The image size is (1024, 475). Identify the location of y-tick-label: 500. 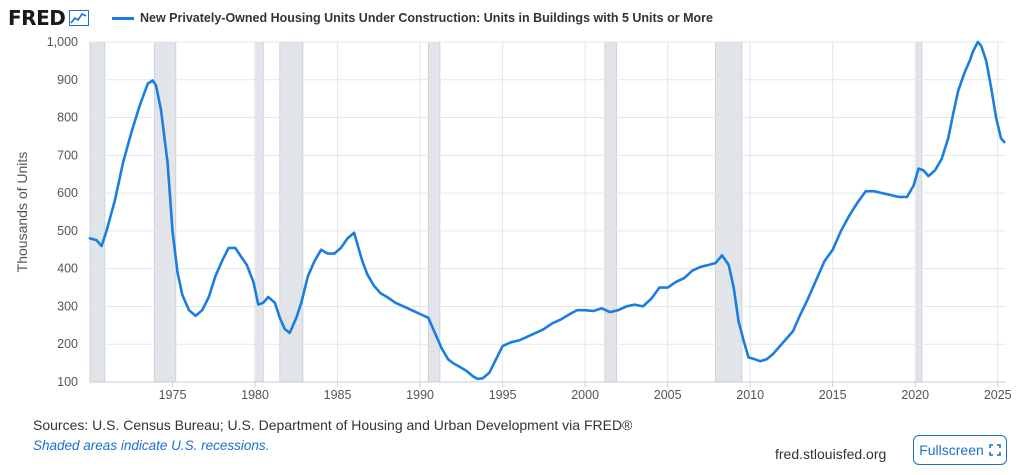
(67, 231).